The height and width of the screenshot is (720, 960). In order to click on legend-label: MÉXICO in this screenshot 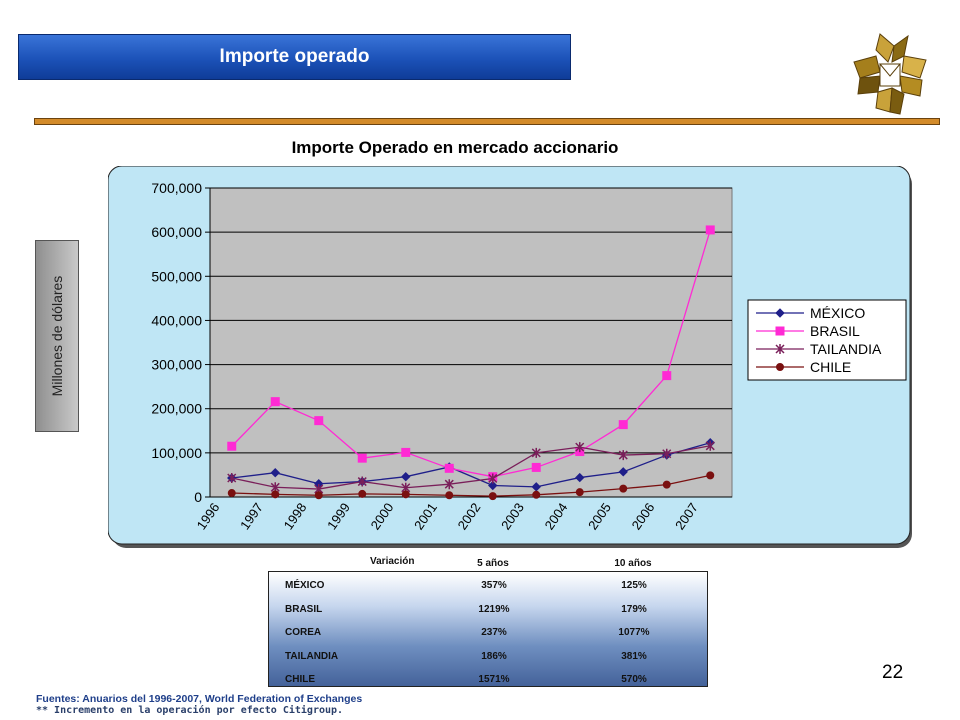, I will do `click(837, 313)`.